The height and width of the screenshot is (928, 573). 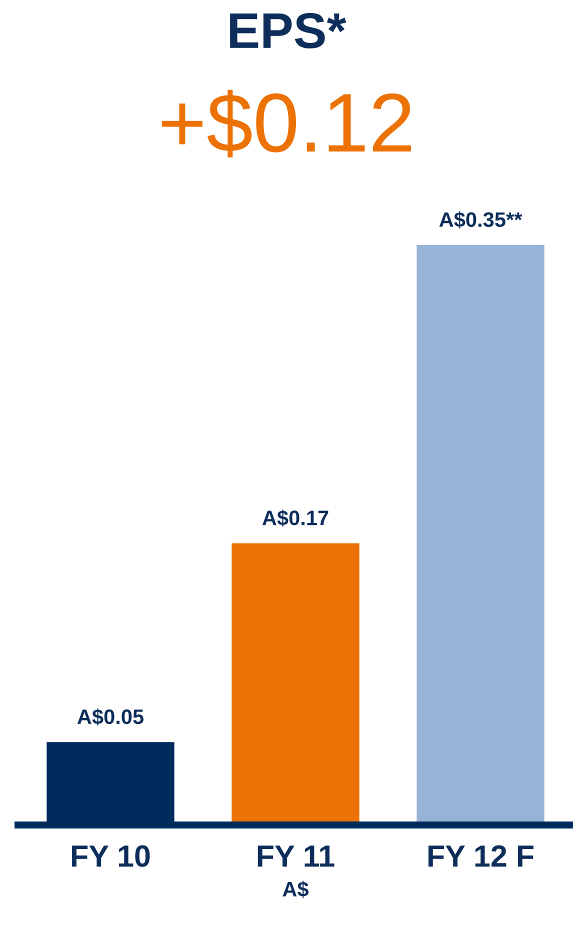 What do you see at coordinates (481, 856) in the screenshot?
I see `x-tick-label: FY 12 F` at bounding box center [481, 856].